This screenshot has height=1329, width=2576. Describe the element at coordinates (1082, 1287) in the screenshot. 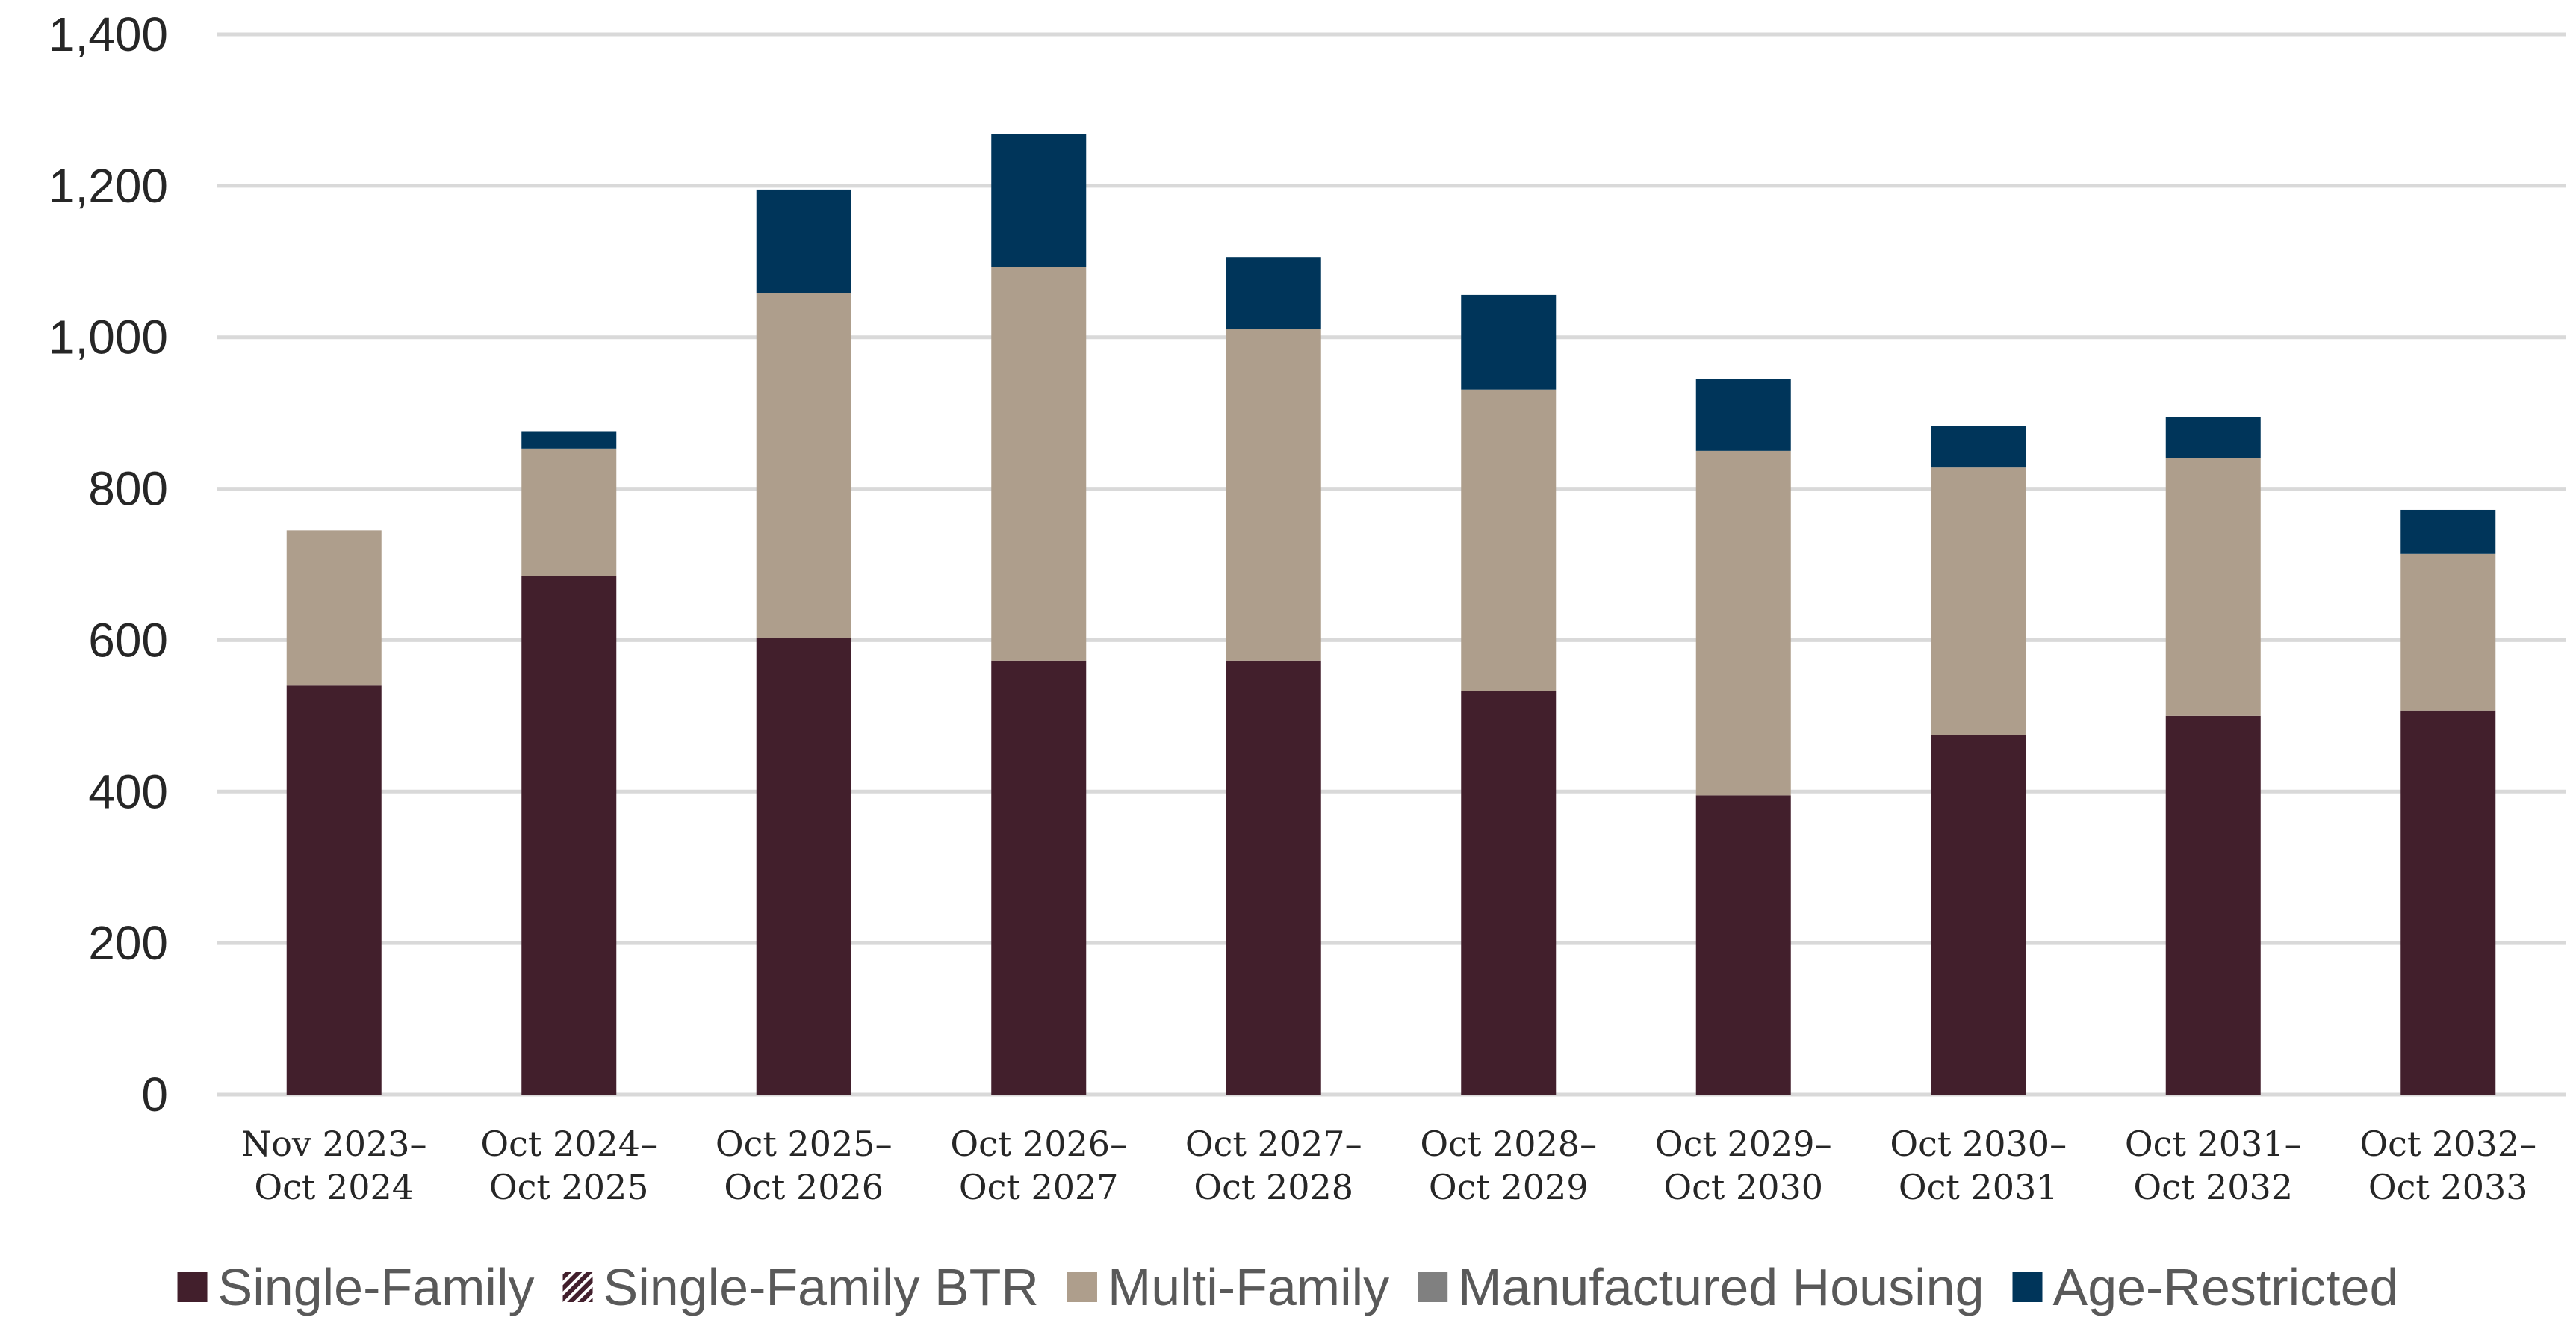

I see `legend-swatch-multi-family` at that location.